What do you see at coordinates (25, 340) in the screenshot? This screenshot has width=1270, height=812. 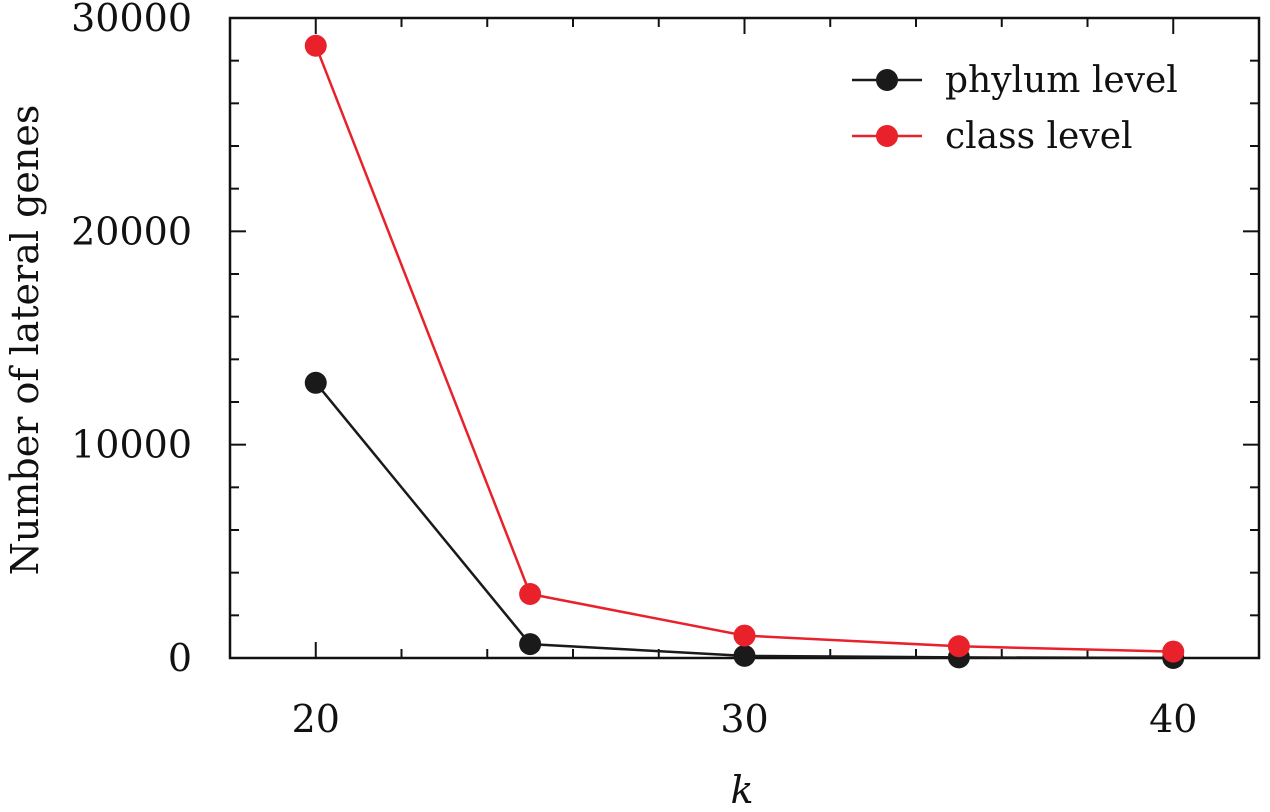 I see `y-axis-label: Number of lateral genes` at bounding box center [25, 340].